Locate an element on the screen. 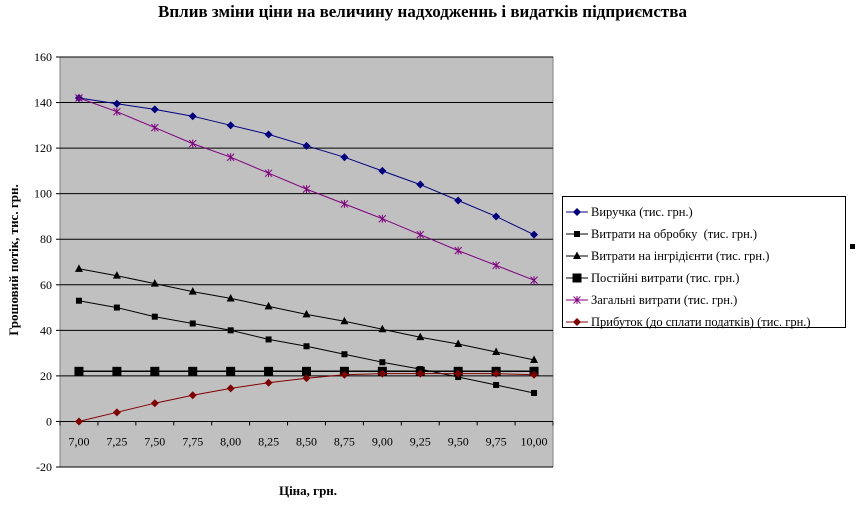 This screenshot has height=508, width=859. legend-label: Виручка (тис. грн.) is located at coordinates (642, 211).